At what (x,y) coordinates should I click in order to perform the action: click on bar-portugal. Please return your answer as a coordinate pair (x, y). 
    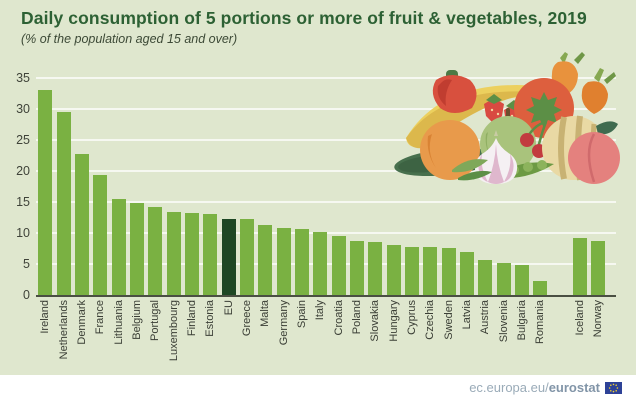
    Looking at the image, I should click on (155, 250).